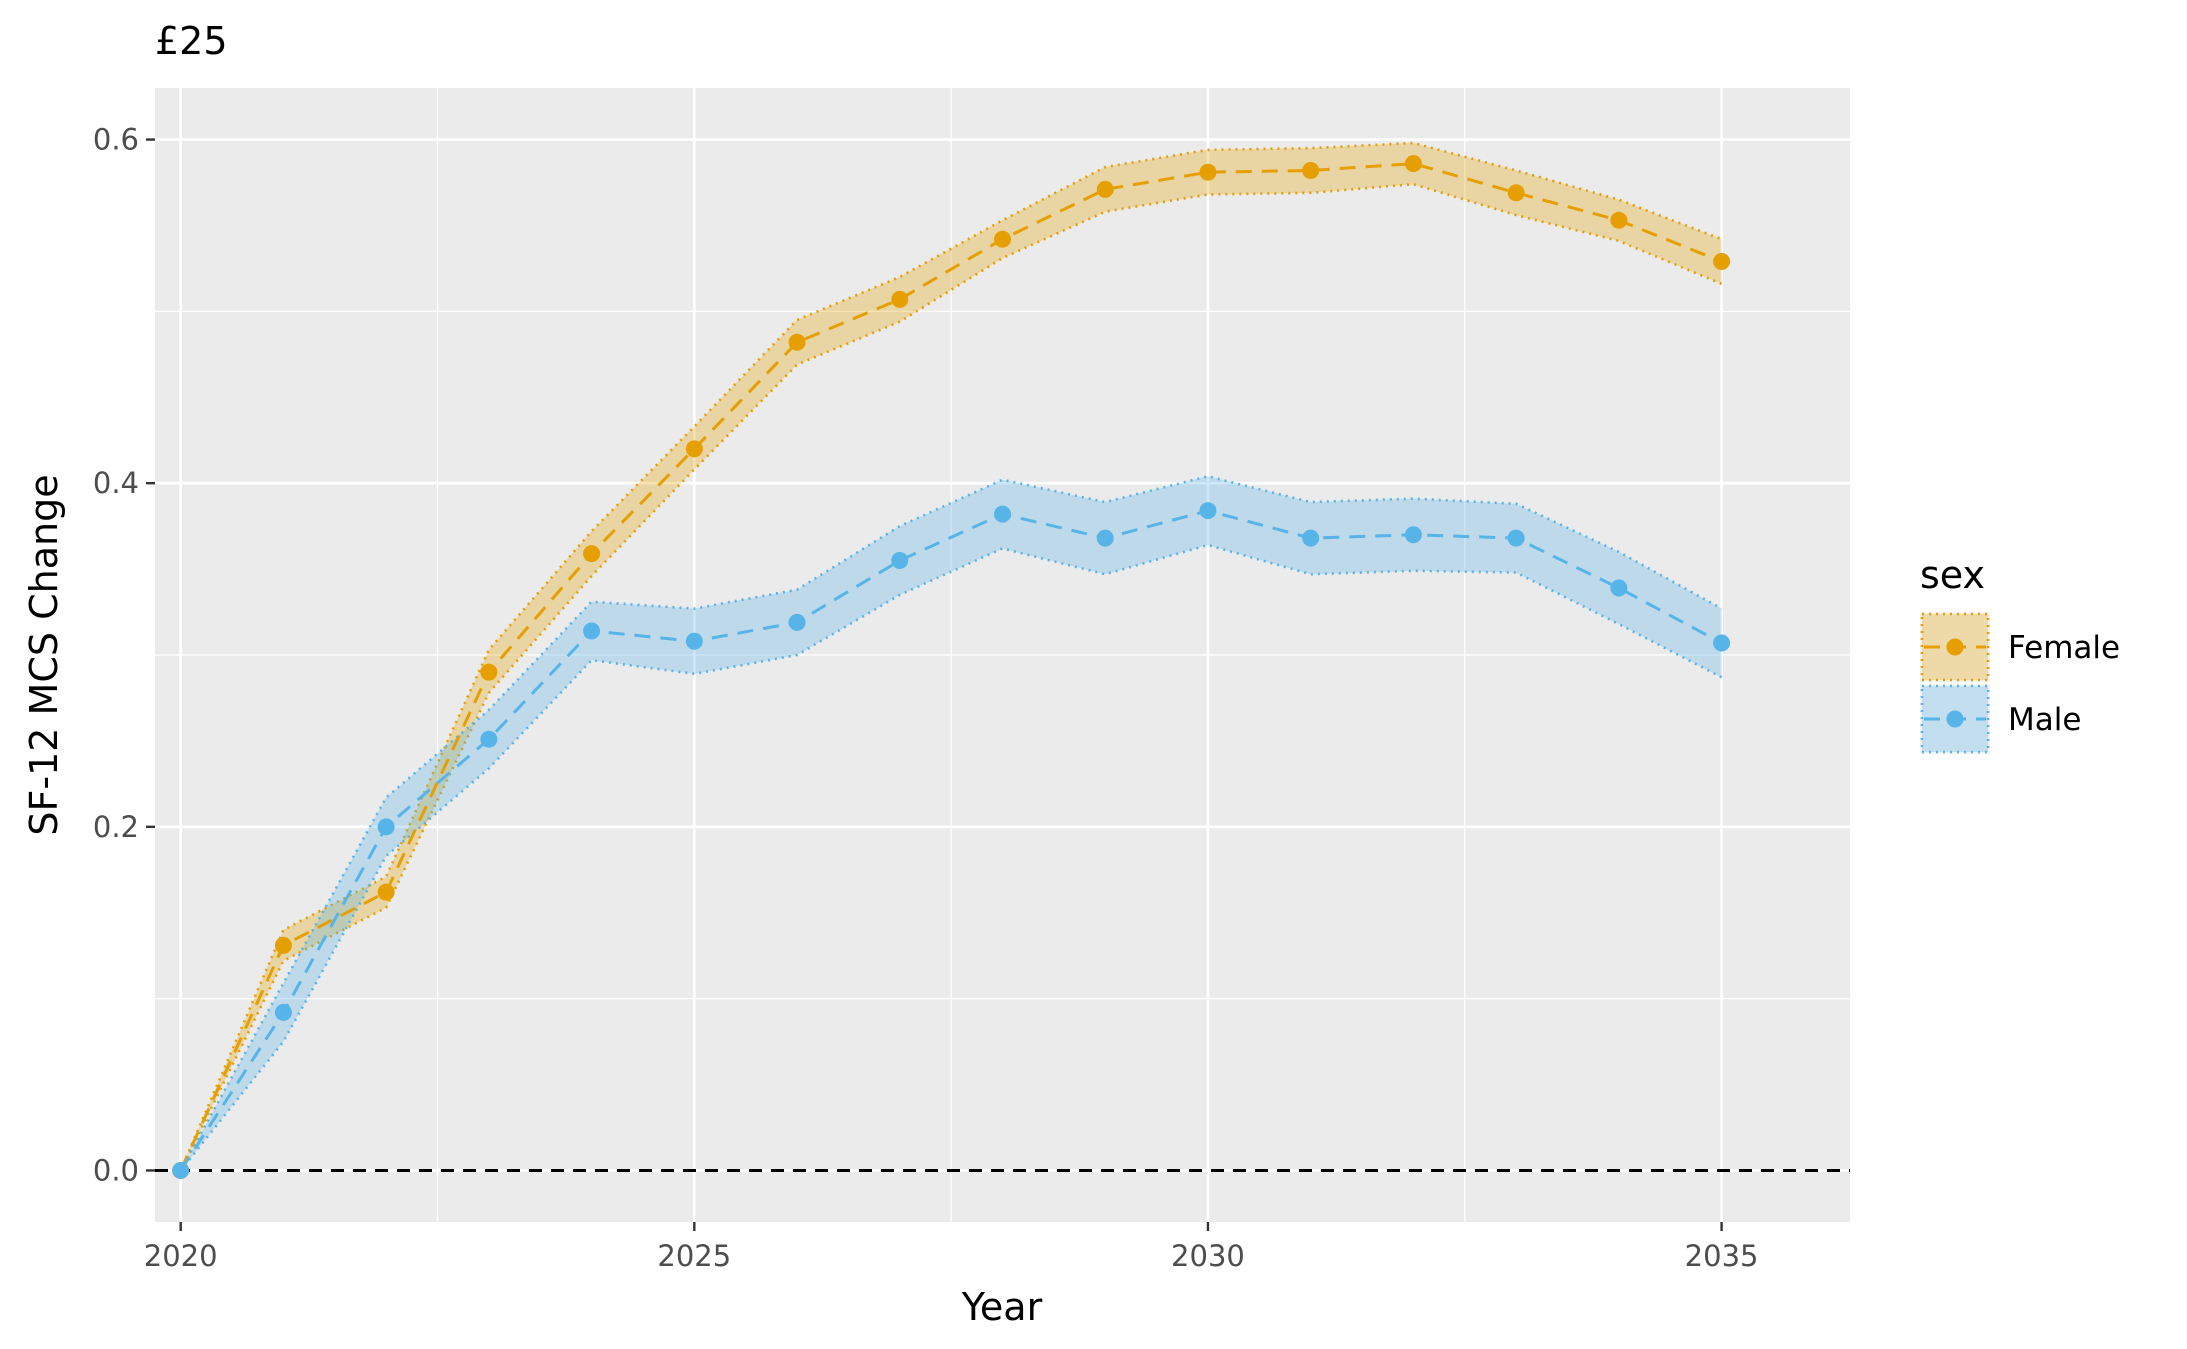 This screenshot has width=2187, height=1349. What do you see at coordinates (1002, 1307) in the screenshot?
I see `x-axis-title: Year` at bounding box center [1002, 1307].